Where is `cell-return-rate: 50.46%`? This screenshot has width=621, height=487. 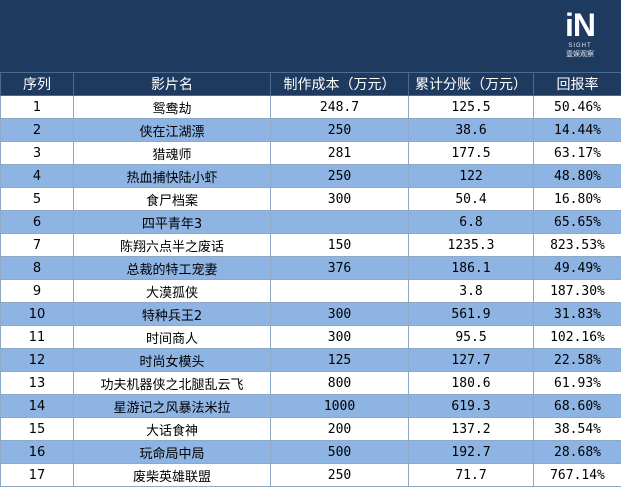
cell-return-rate: 50.46% is located at coordinates (577, 107).